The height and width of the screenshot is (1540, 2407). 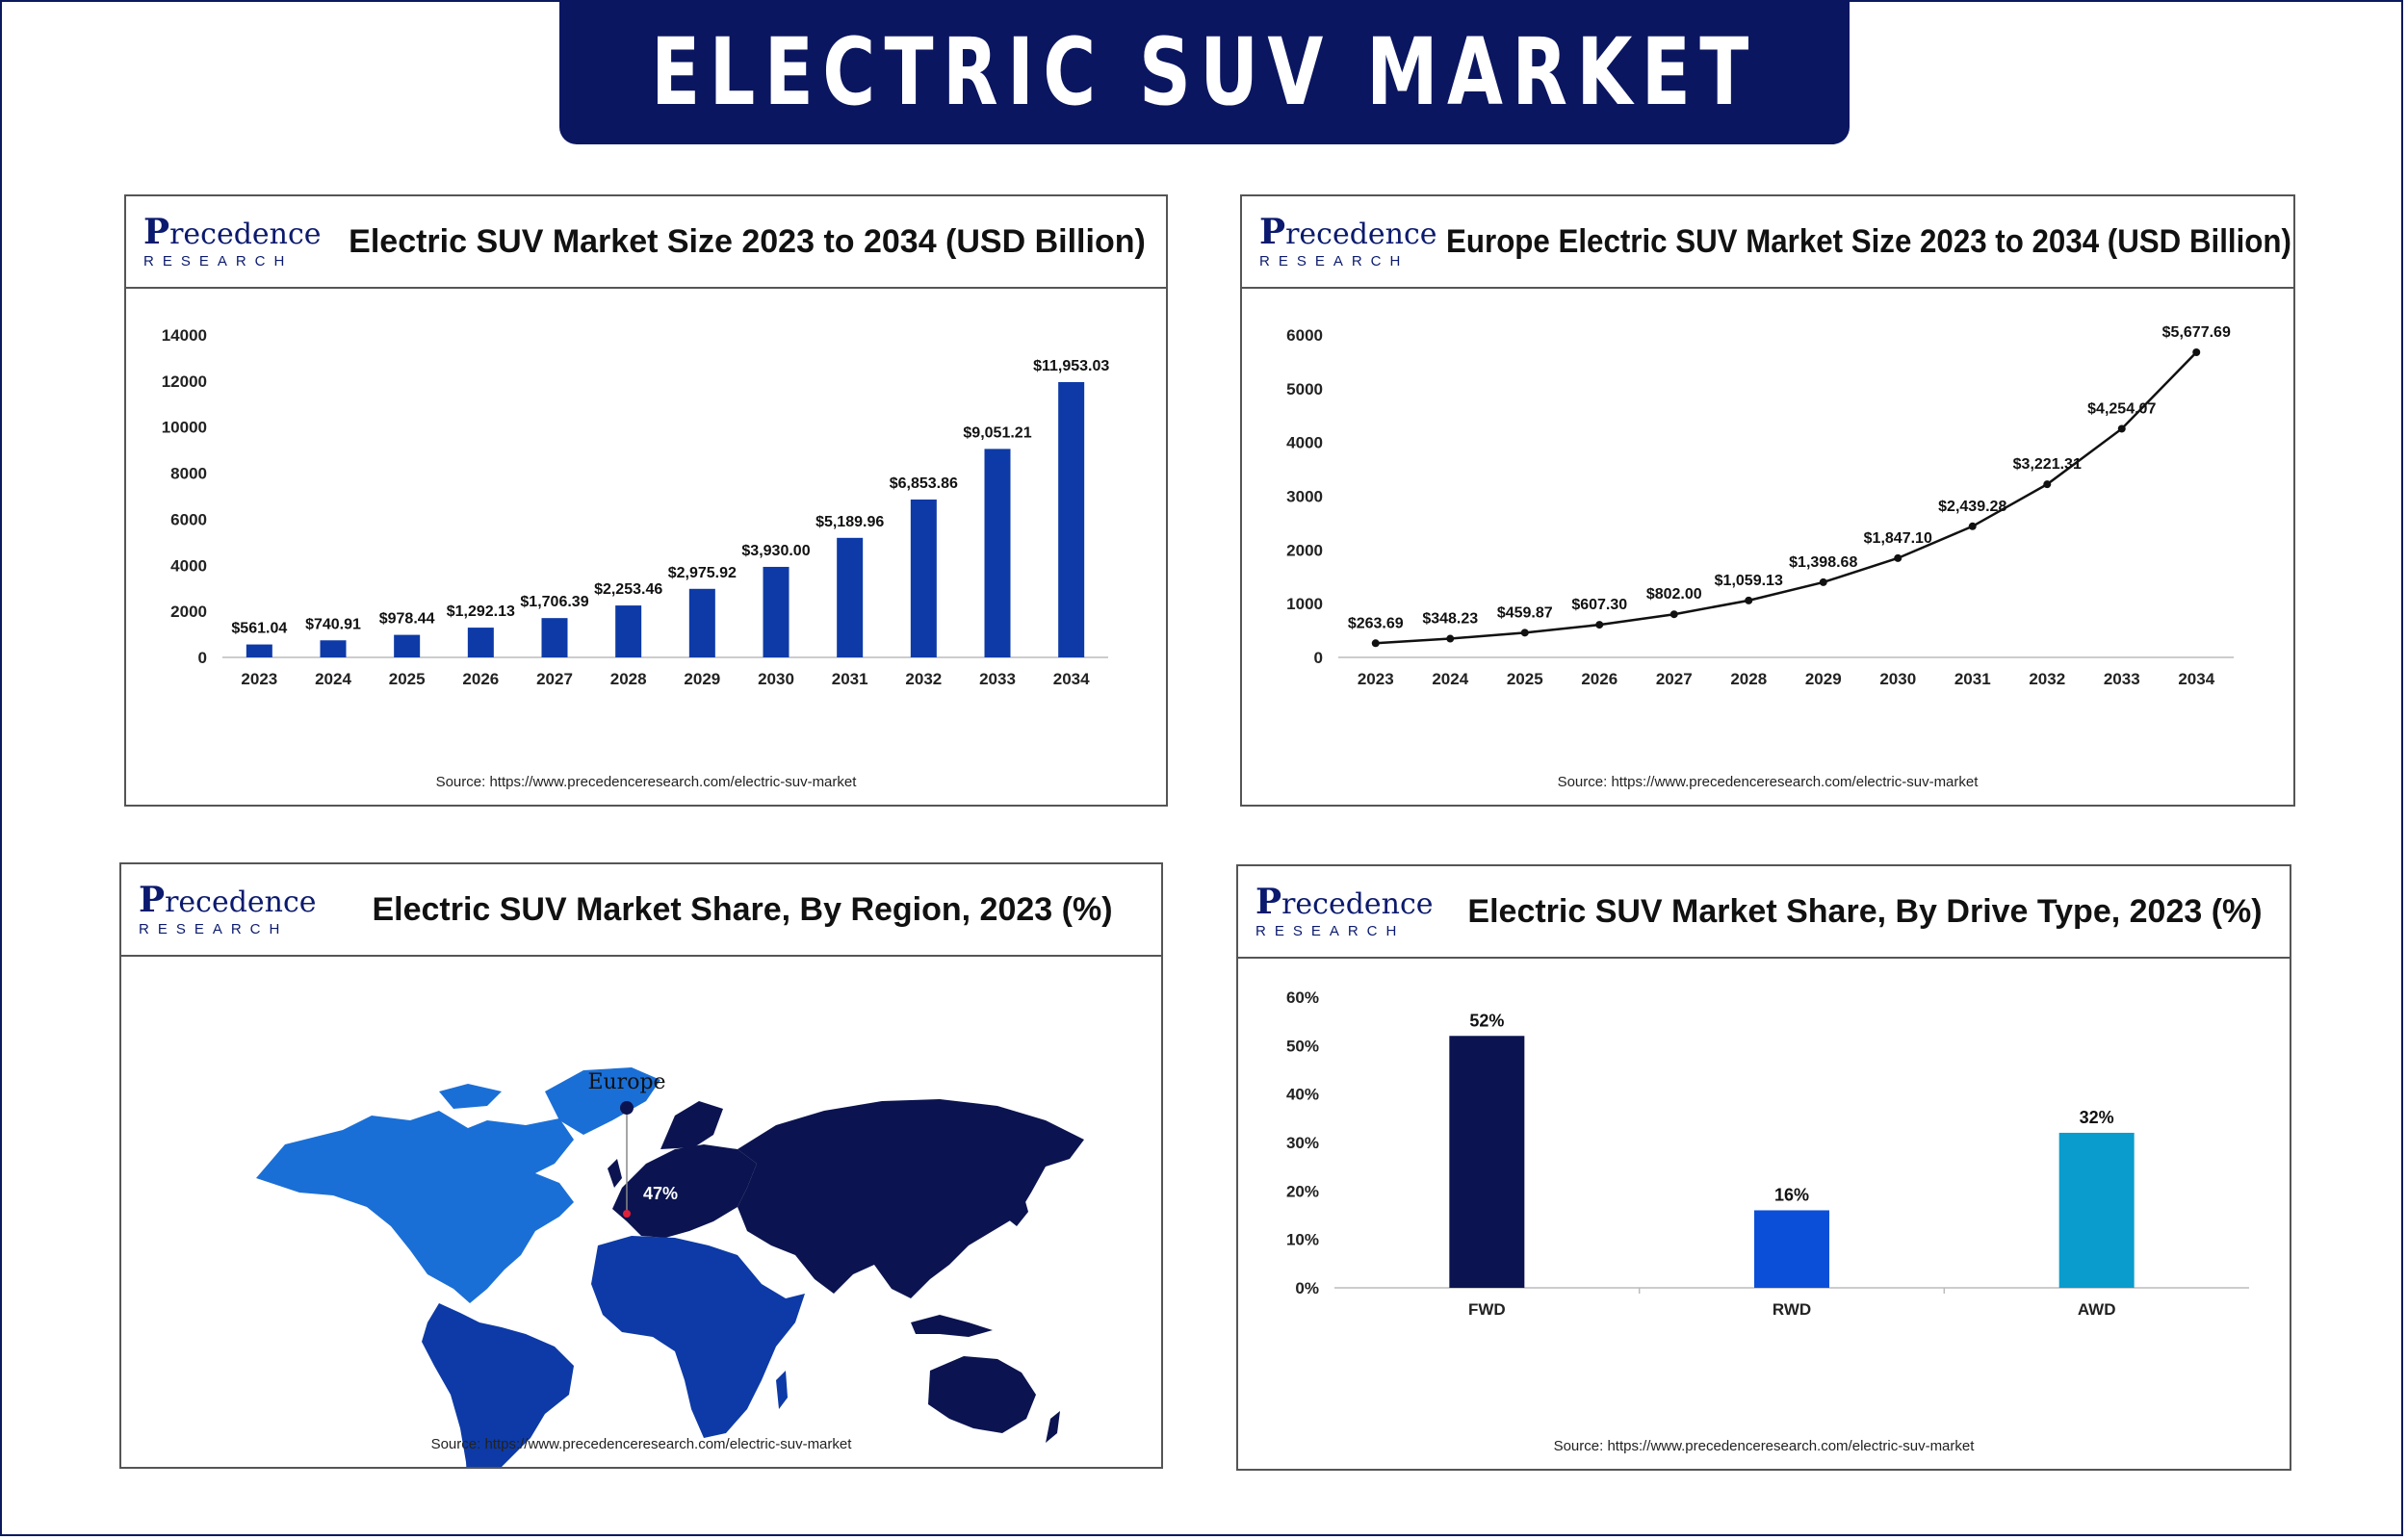 What do you see at coordinates (2097, 1309) in the screenshot?
I see `x-tick-label: AWD` at bounding box center [2097, 1309].